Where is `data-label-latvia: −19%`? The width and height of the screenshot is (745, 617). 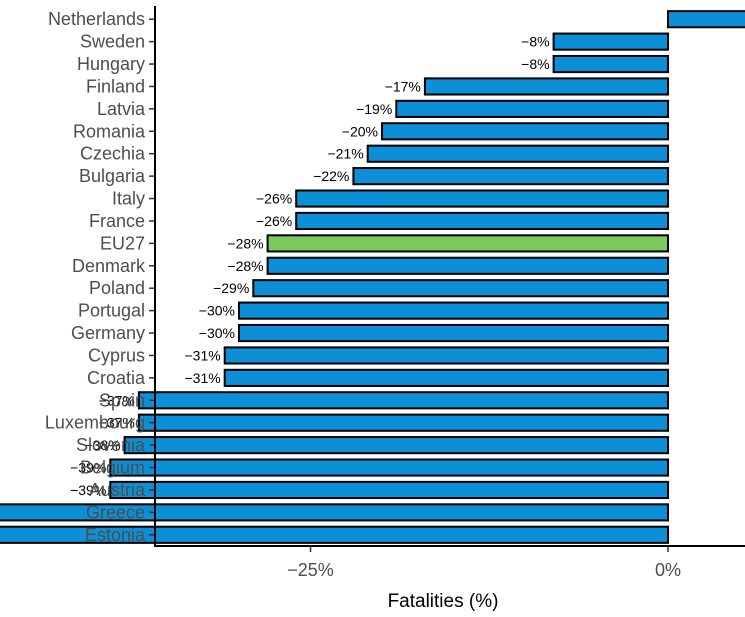 data-label-latvia: −19% is located at coordinates (374, 109).